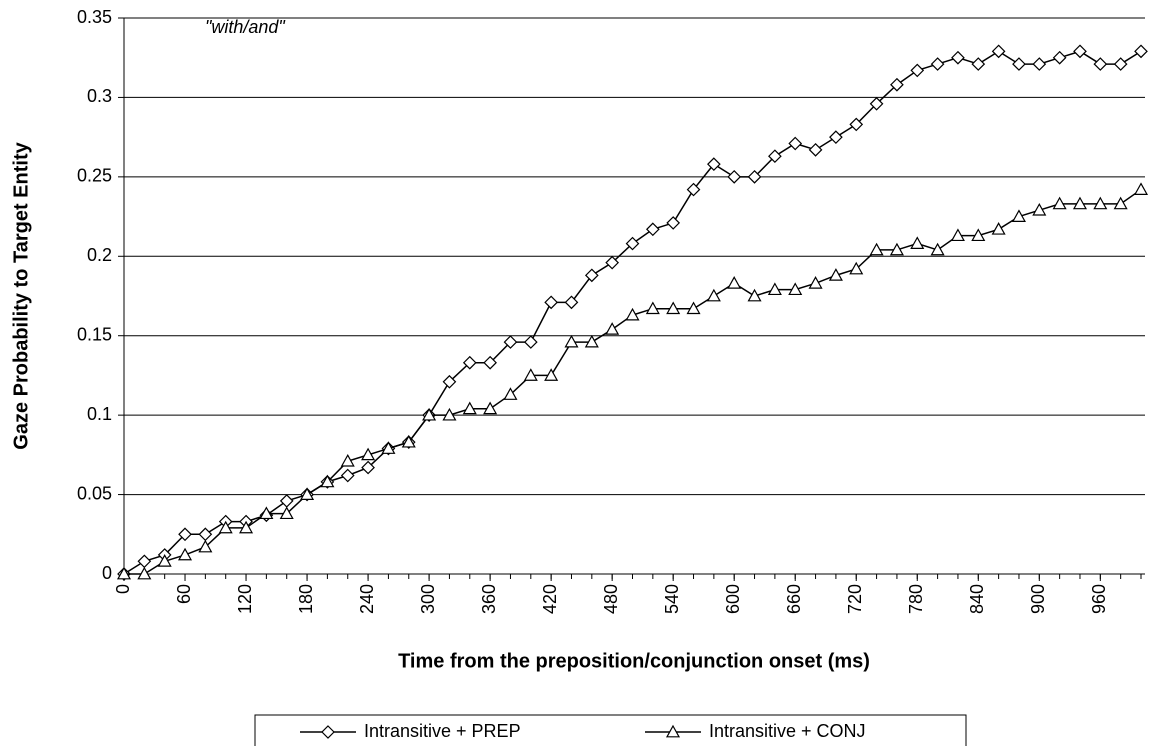  What do you see at coordinates (99, 414) in the screenshot?
I see `y-tick-label: 0.1` at bounding box center [99, 414].